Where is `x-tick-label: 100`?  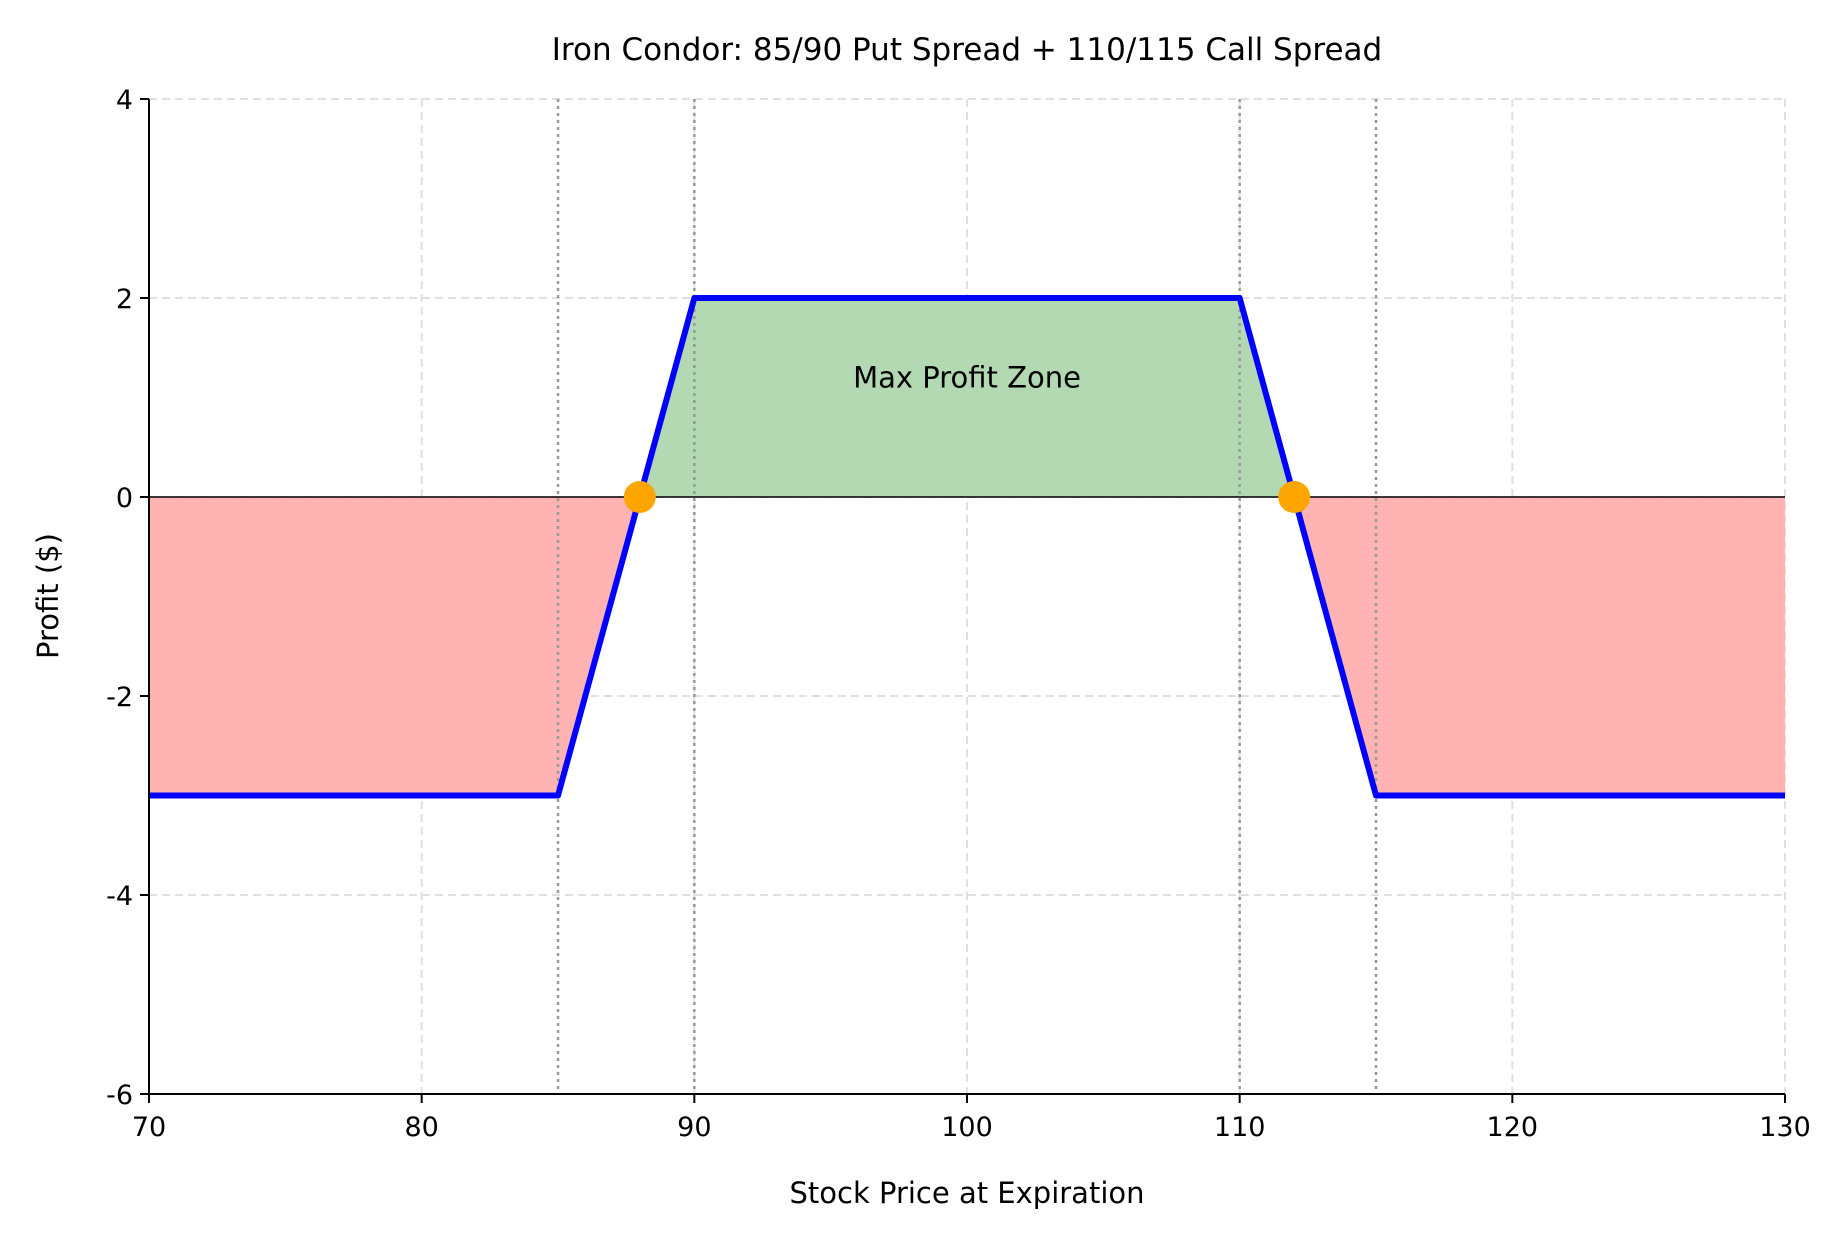
x-tick-label: 100 is located at coordinates (967, 1127).